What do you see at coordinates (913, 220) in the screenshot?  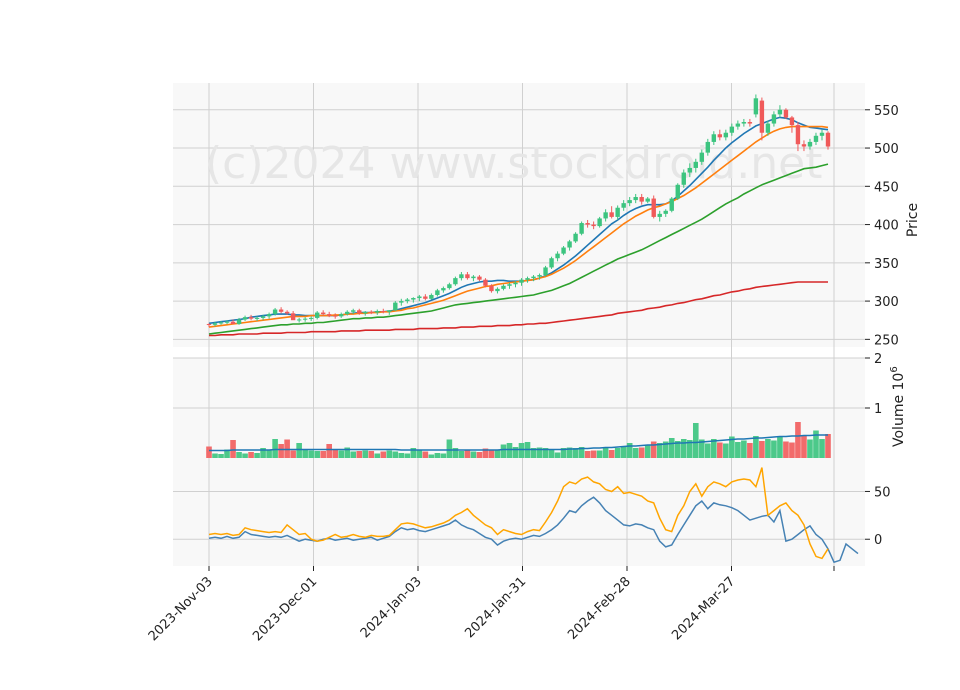 I see `price-axis-label: Price` at bounding box center [913, 220].